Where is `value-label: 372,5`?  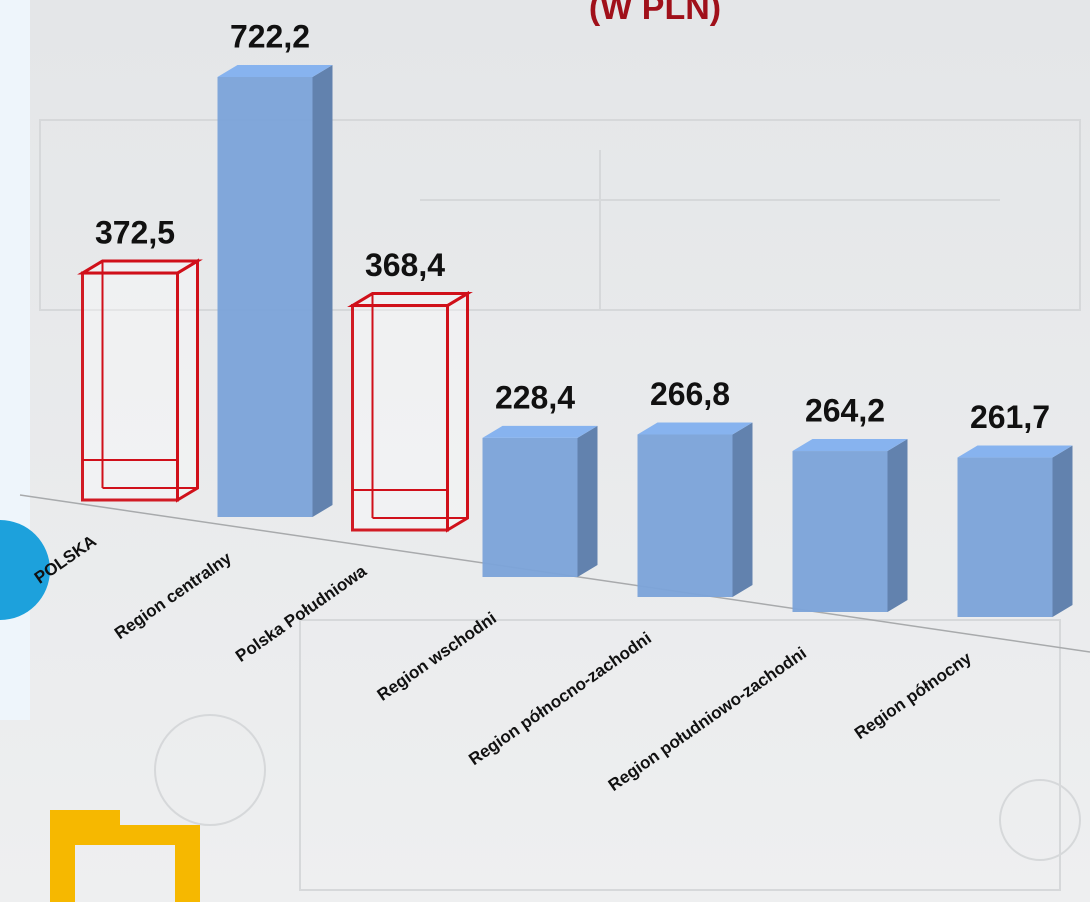
value-label: 372,5 is located at coordinates (135, 233).